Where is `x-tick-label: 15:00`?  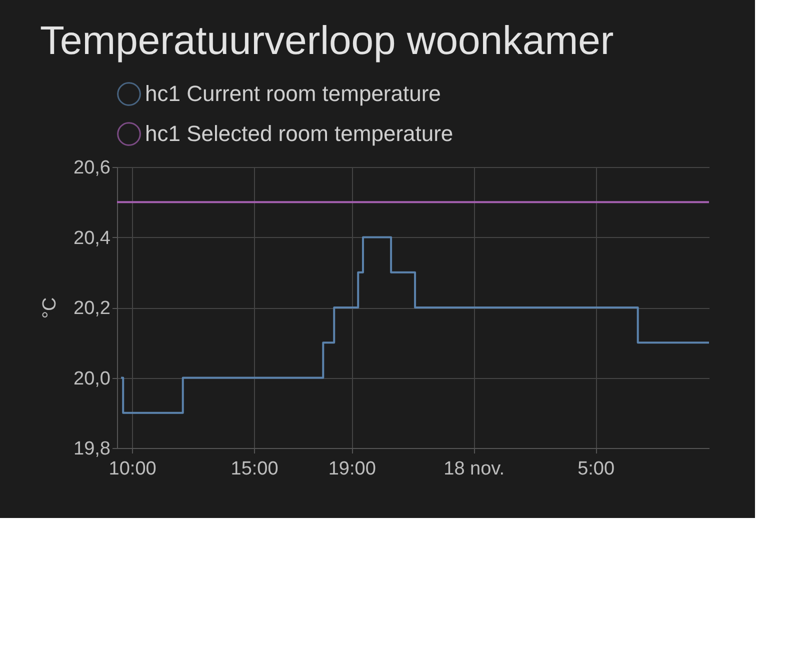
x-tick-label: 15:00 is located at coordinates (254, 469).